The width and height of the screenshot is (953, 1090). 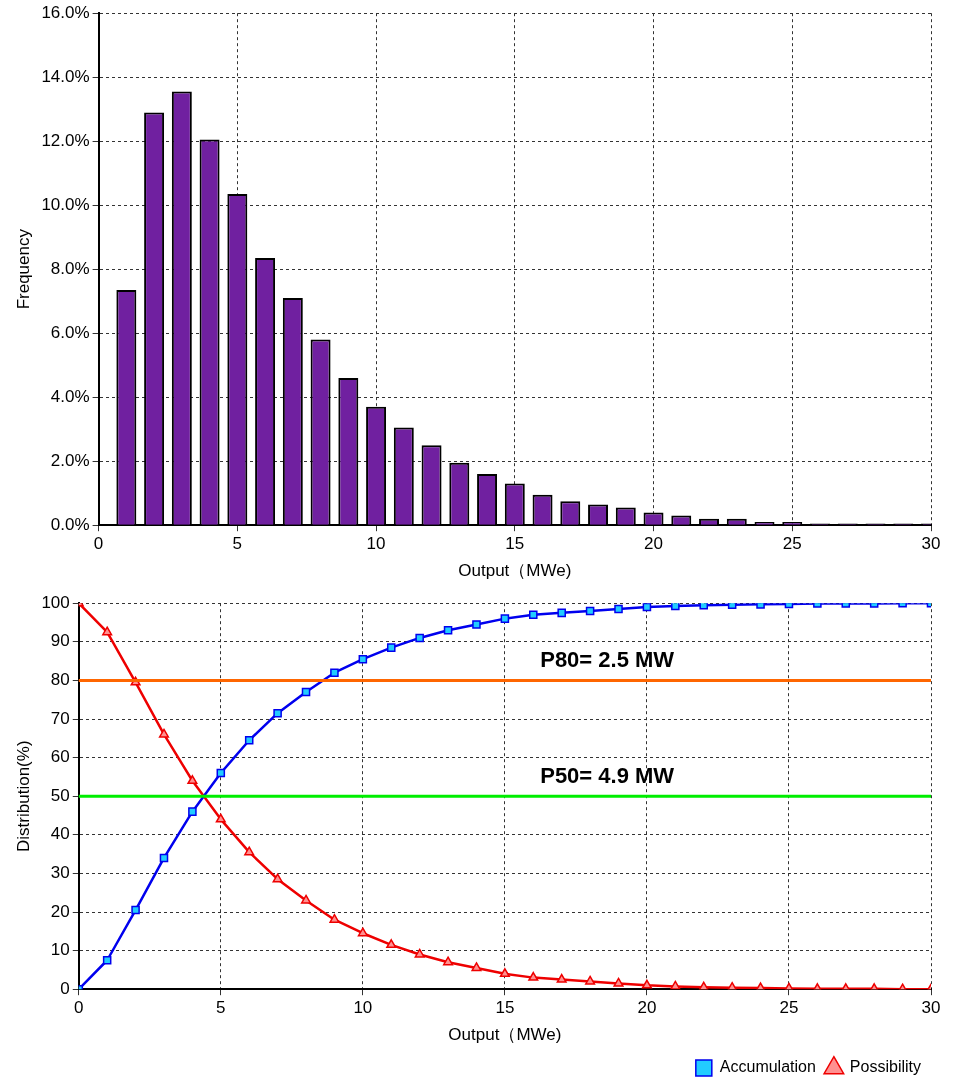 I want to click on y-tick-label: 100, so click(x=55, y=602).